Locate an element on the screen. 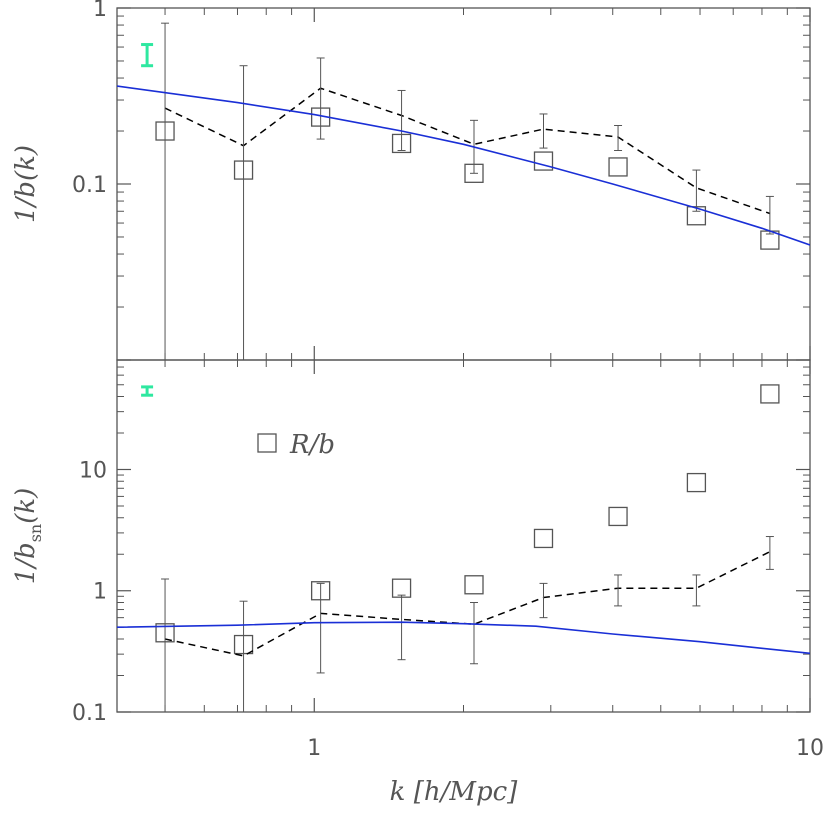 This screenshot has height=830, width=830. model-line is located at coordinates (463, 638).